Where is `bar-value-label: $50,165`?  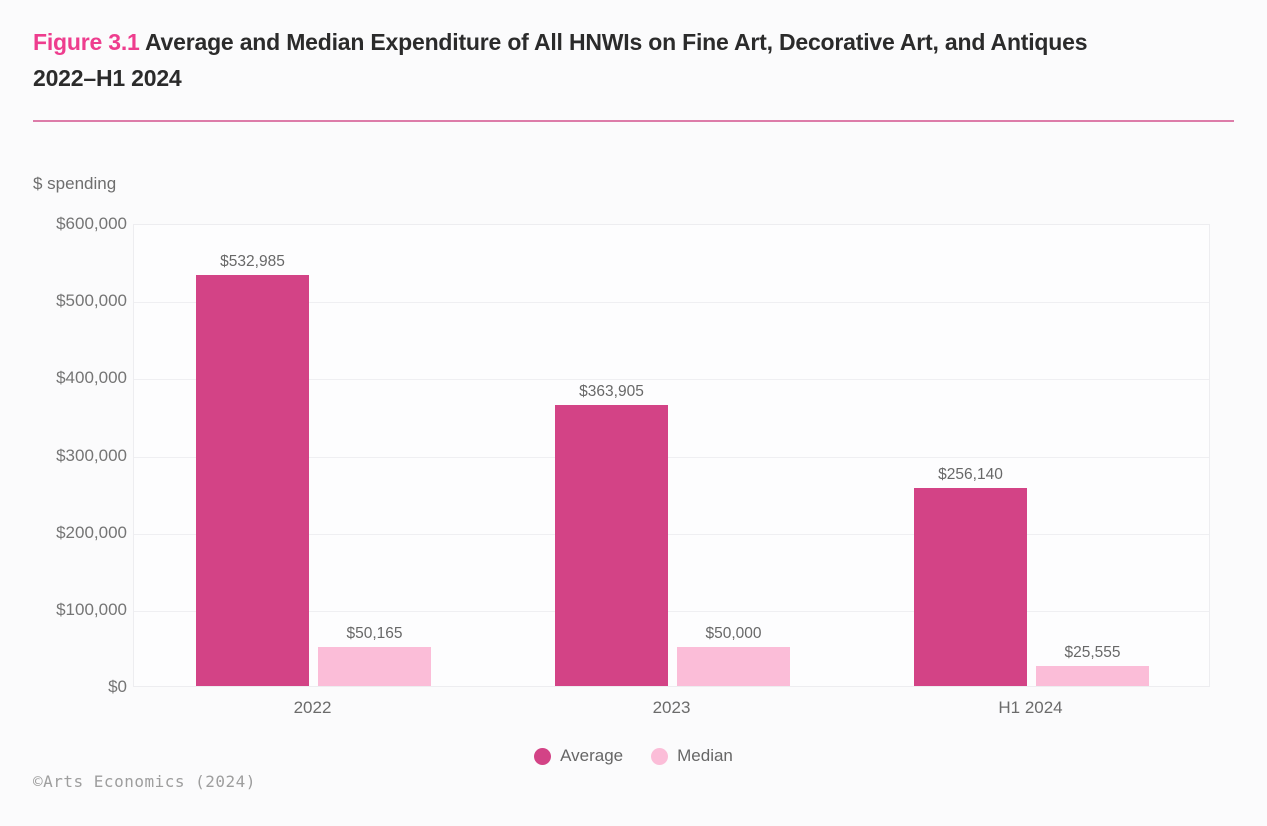 bar-value-label: $50,165 is located at coordinates (374, 634).